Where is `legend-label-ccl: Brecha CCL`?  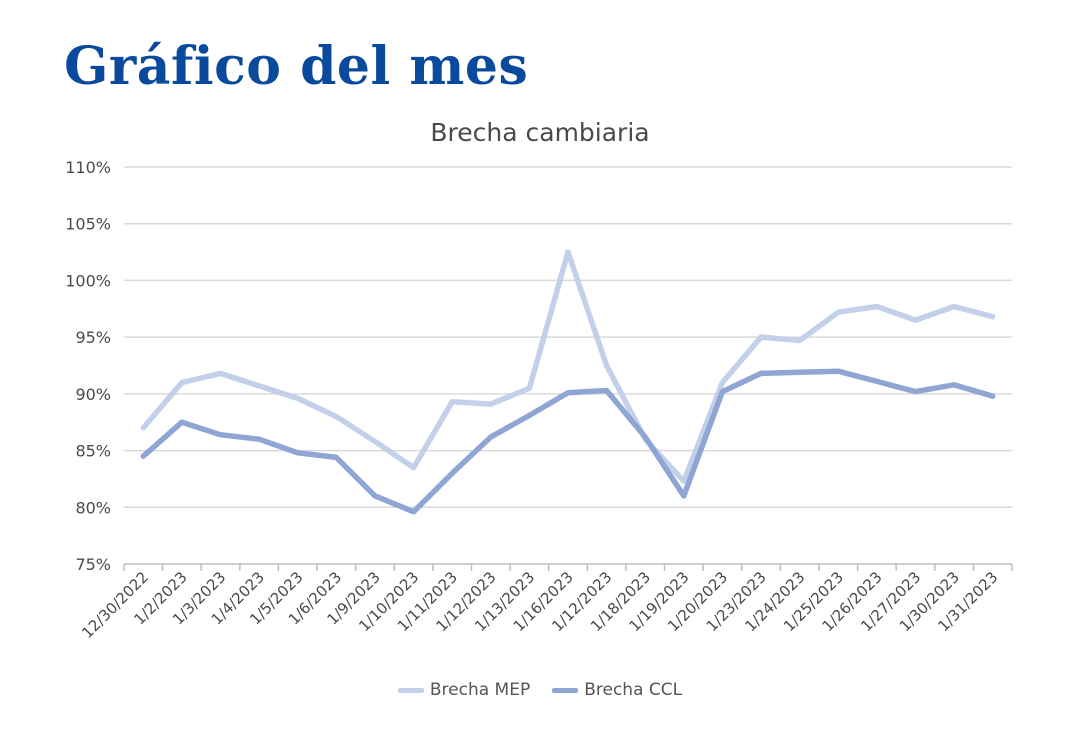 legend-label-ccl: Brecha CCL is located at coordinates (633, 690).